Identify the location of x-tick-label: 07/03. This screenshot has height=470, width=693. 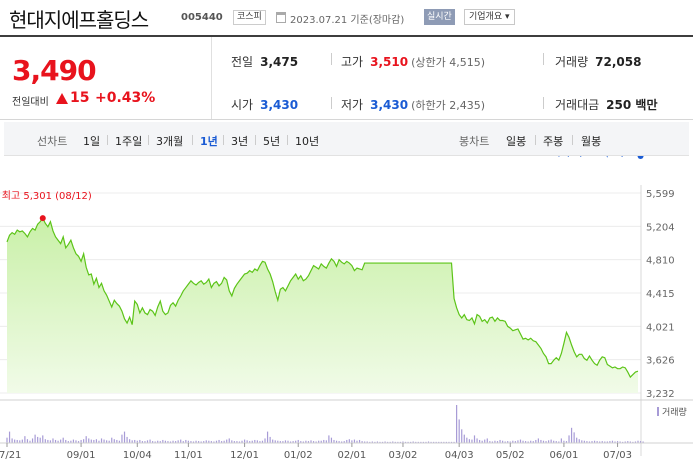
(617, 455).